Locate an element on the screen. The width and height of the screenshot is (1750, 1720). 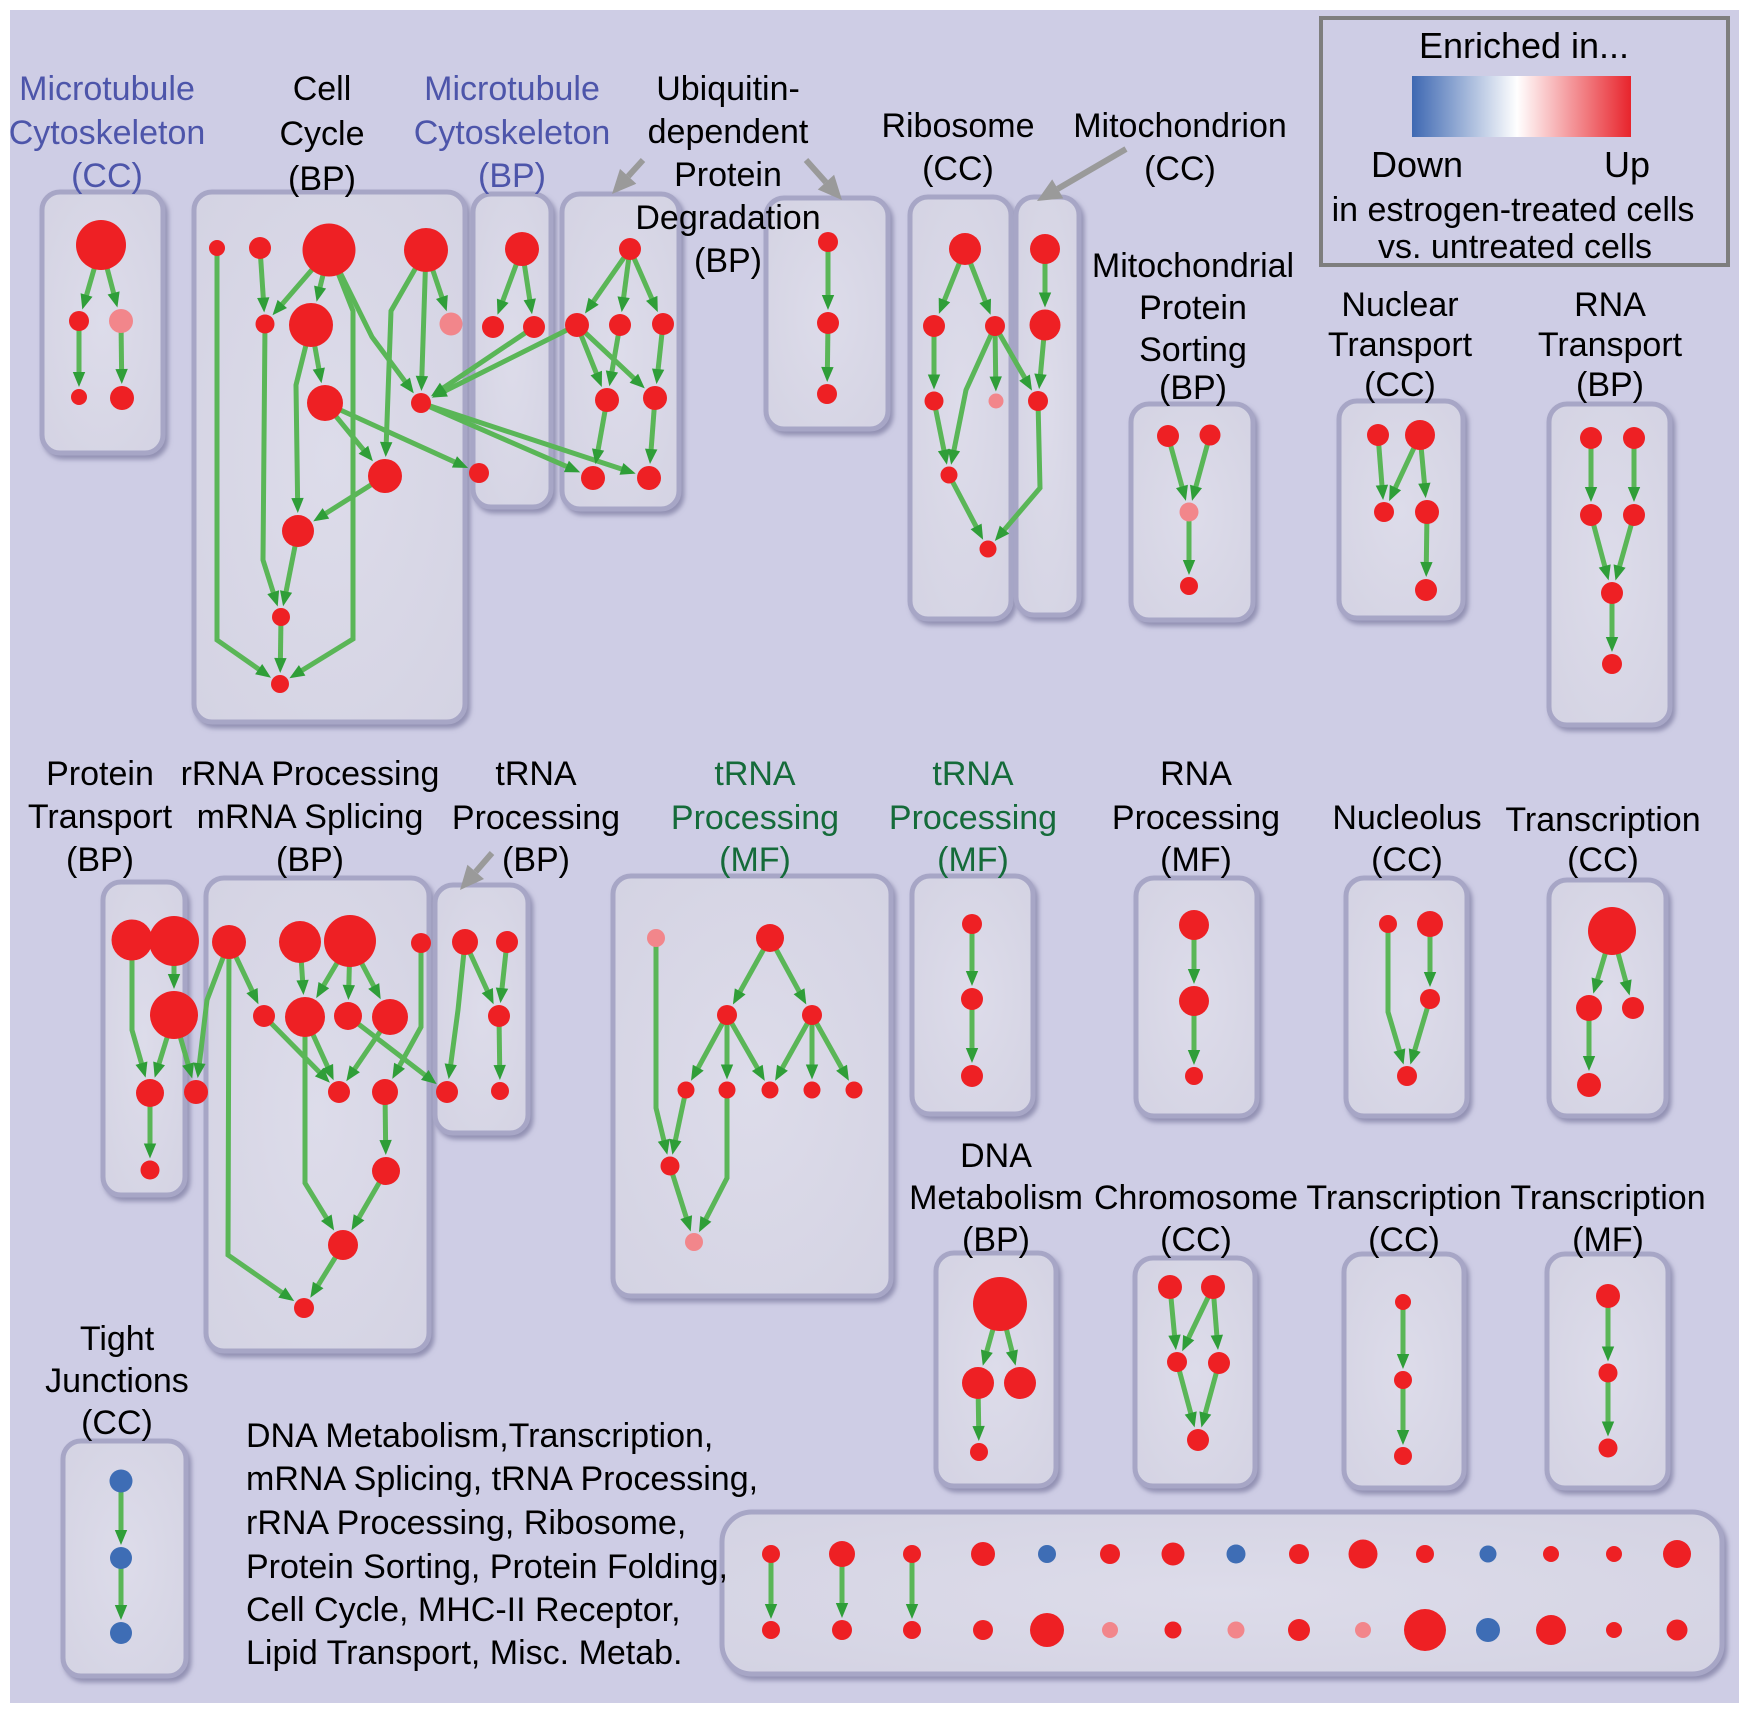
svg-text:Protein Sorting, Protein Foldi: Protein Sorting, Protein Folding, is located at coordinates (487, 1567).